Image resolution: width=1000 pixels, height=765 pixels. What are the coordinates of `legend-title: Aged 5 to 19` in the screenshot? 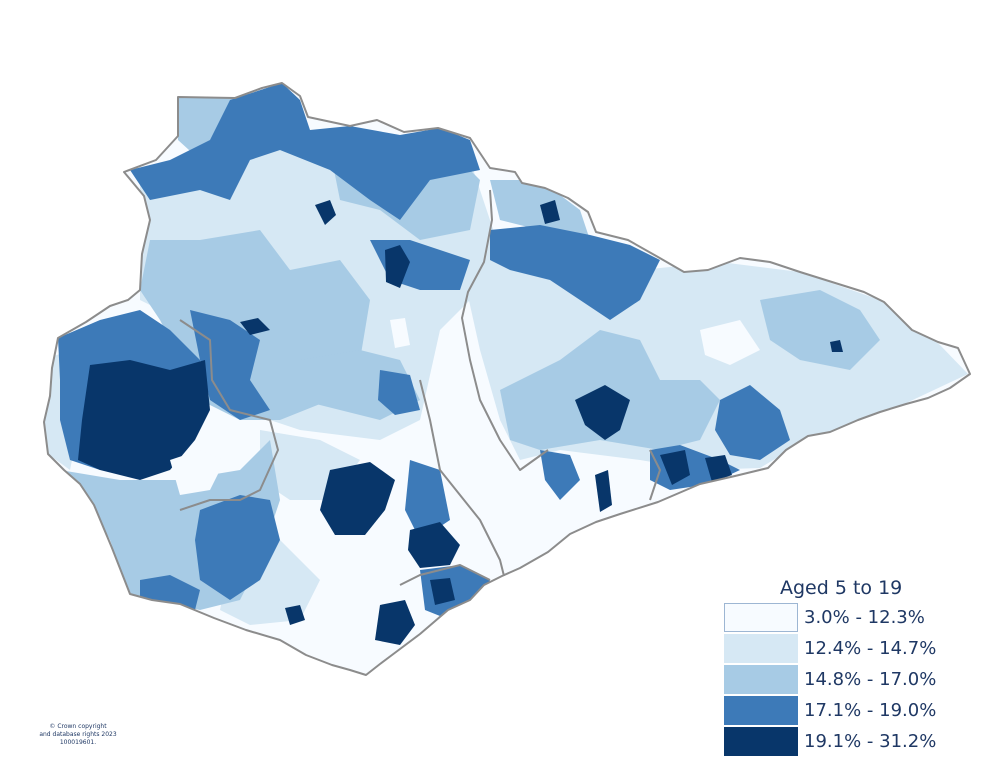 It's located at (841, 588).